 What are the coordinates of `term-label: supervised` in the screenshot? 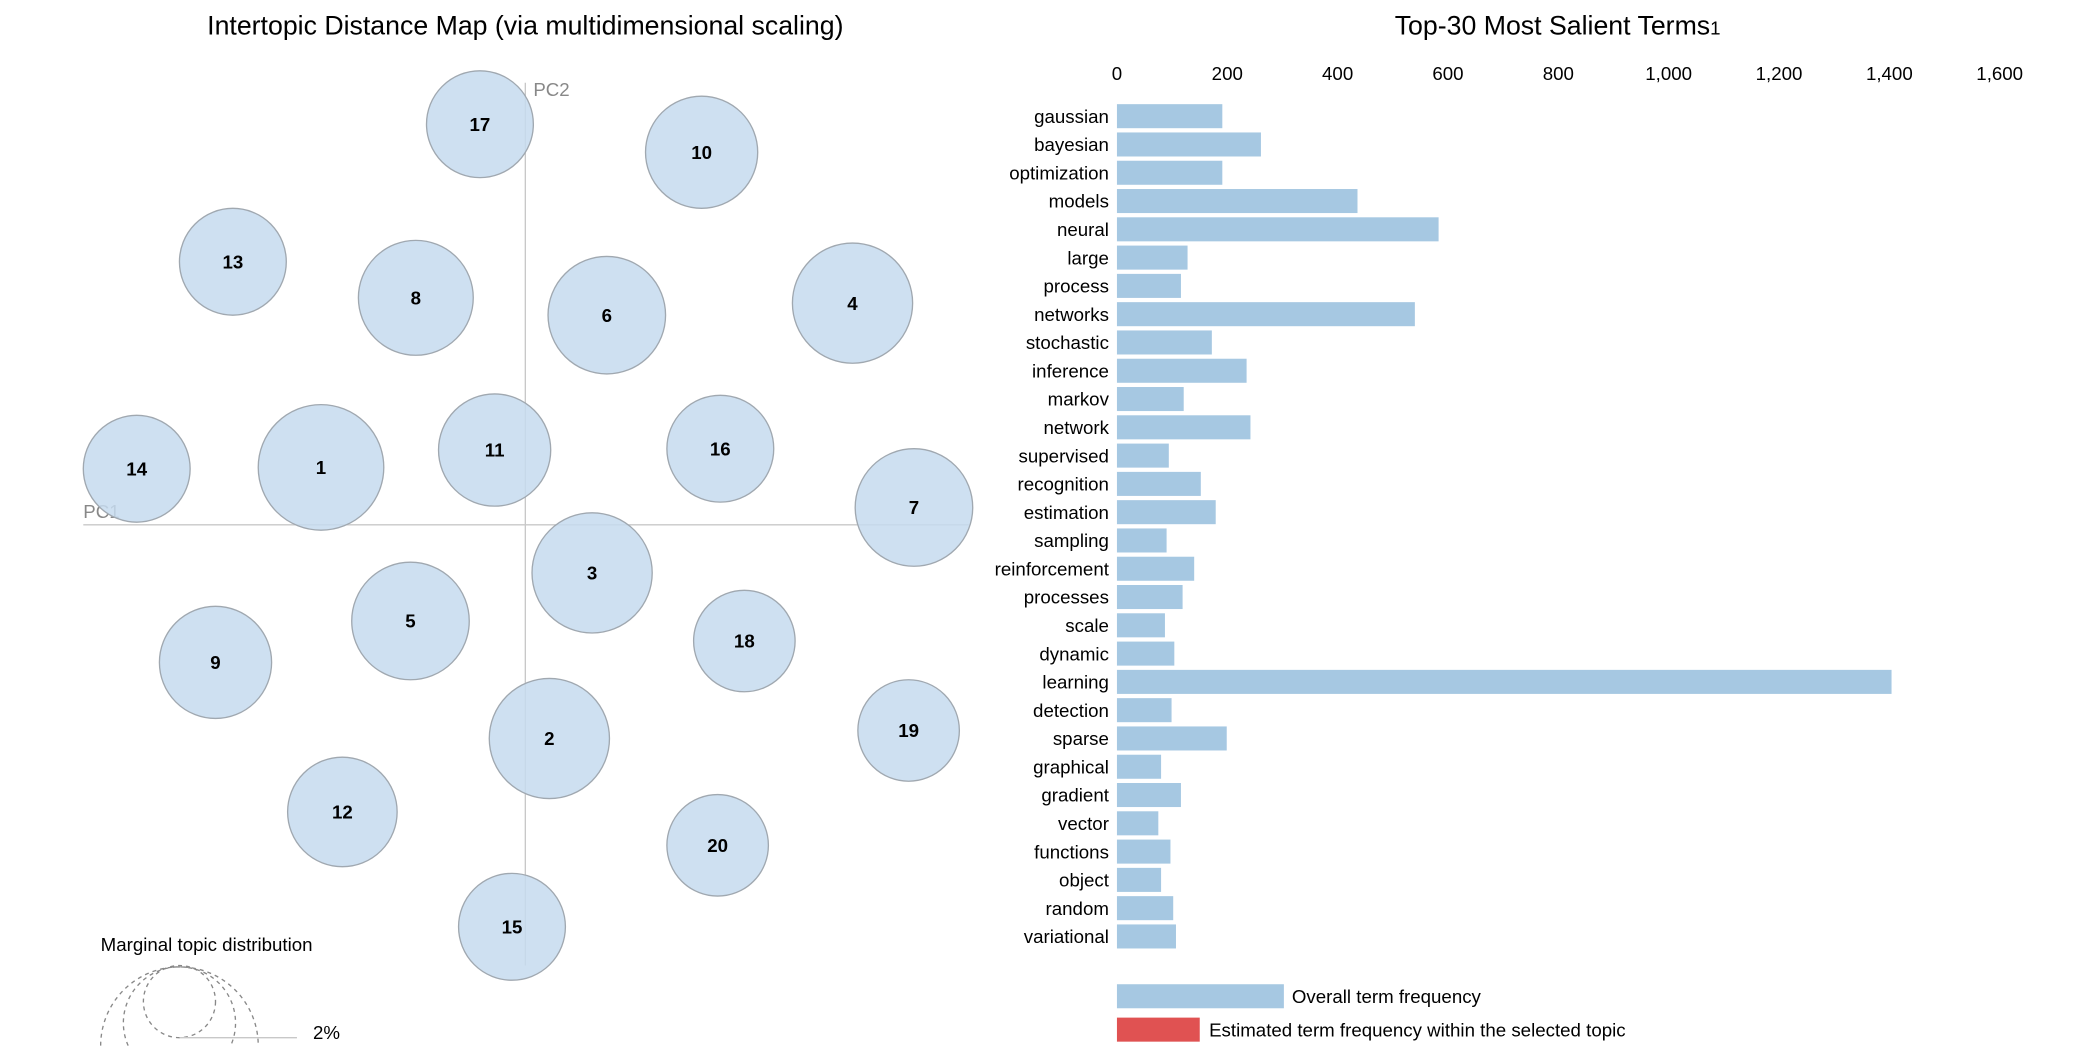 It's located at (1064, 455).